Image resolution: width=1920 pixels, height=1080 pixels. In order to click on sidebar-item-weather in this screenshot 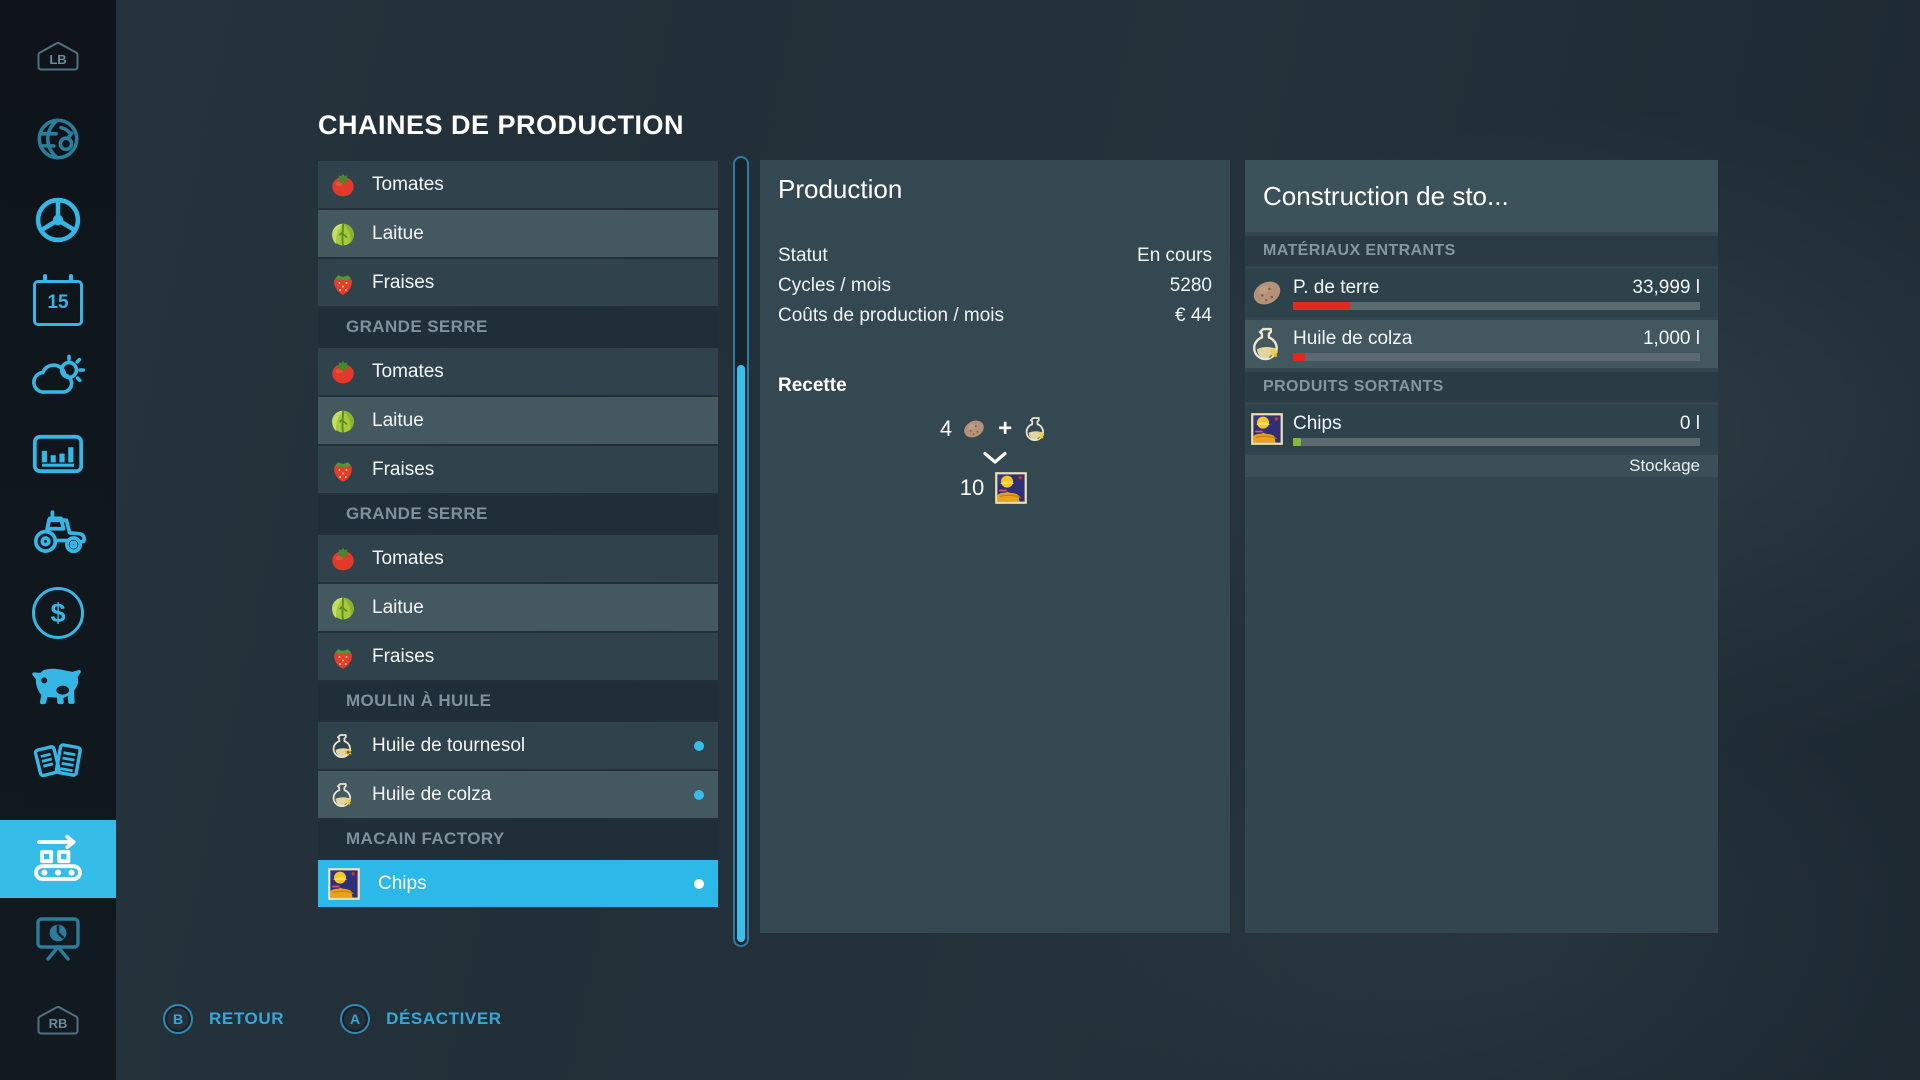, I will do `click(58, 376)`.